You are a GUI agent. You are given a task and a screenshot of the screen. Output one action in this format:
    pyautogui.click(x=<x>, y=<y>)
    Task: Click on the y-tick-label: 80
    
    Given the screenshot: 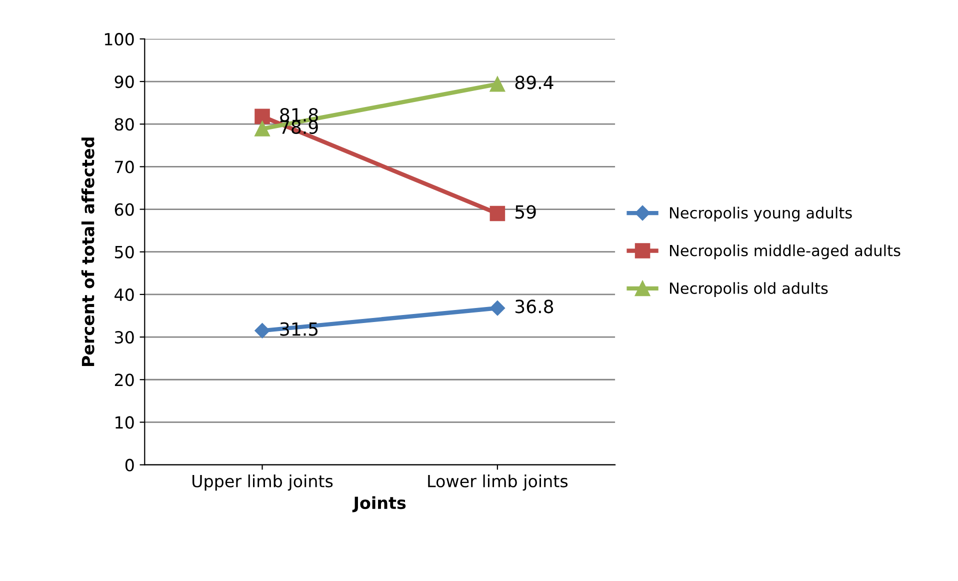 What is the action you would take?
    pyautogui.click(x=124, y=124)
    